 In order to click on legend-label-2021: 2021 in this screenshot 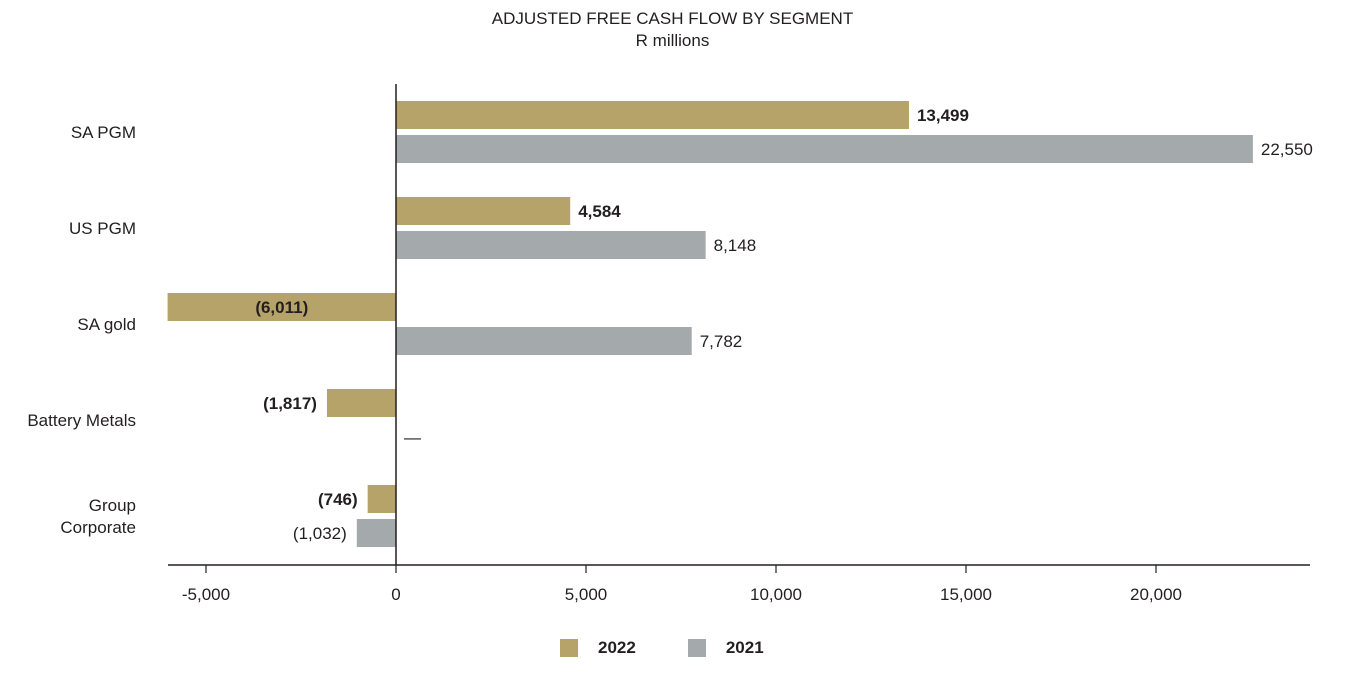, I will do `click(744, 647)`.